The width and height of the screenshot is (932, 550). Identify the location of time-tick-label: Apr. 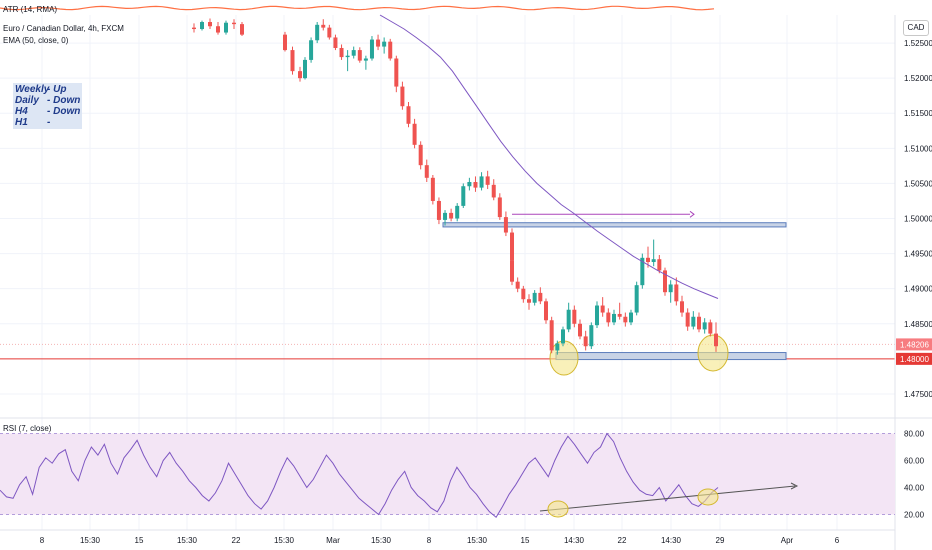
(787, 540).